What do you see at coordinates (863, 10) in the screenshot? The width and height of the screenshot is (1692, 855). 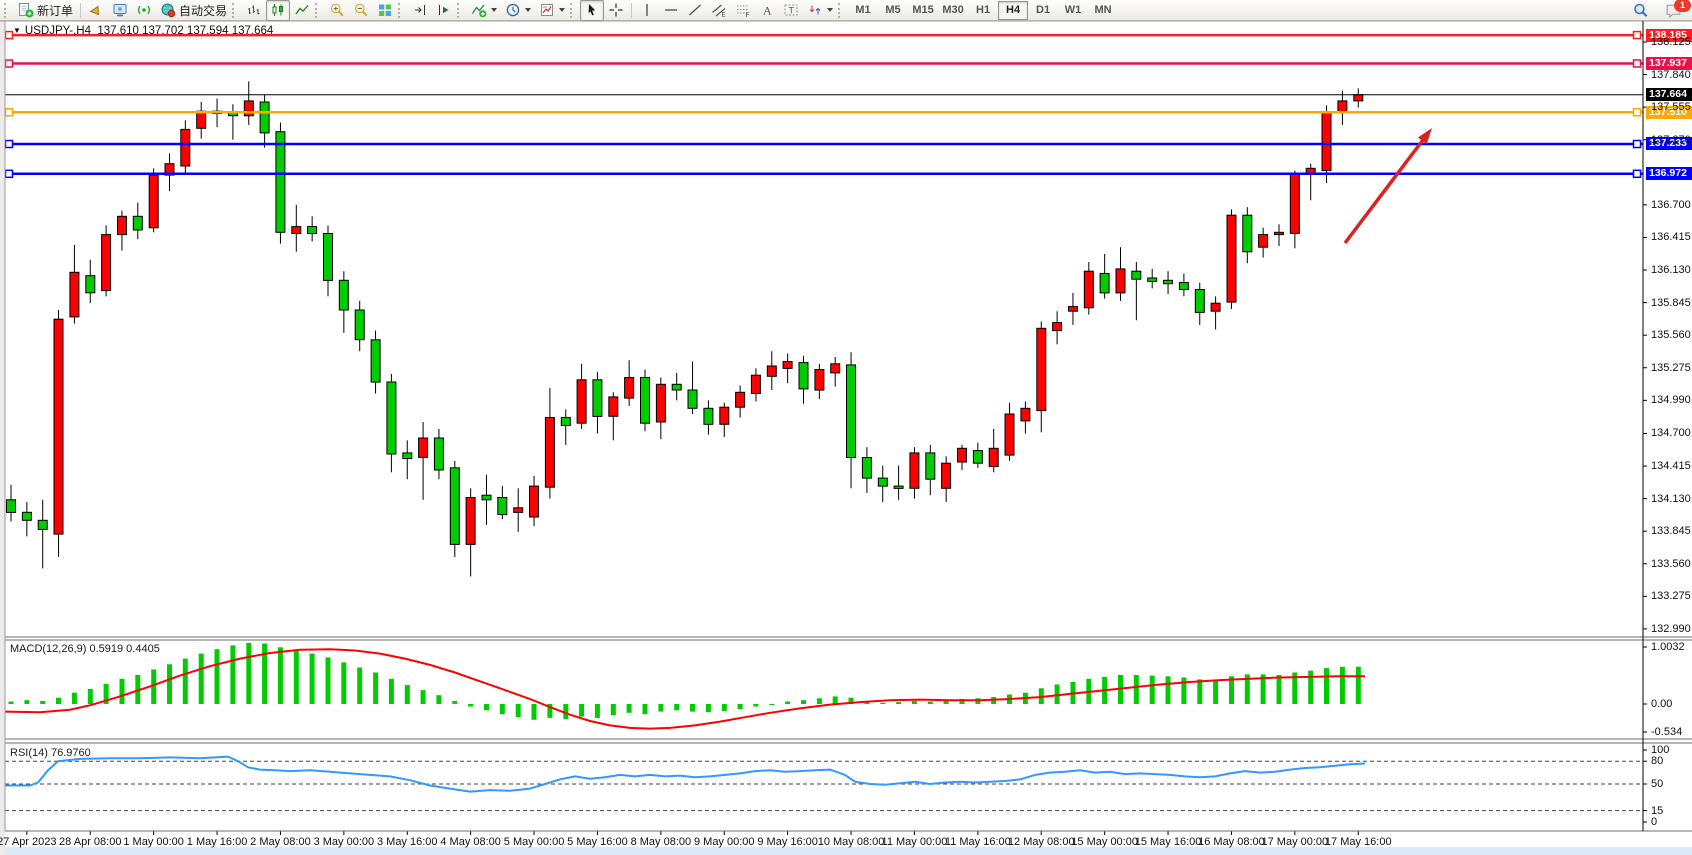 I see `timeframe-m1-button: M1` at bounding box center [863, 10].